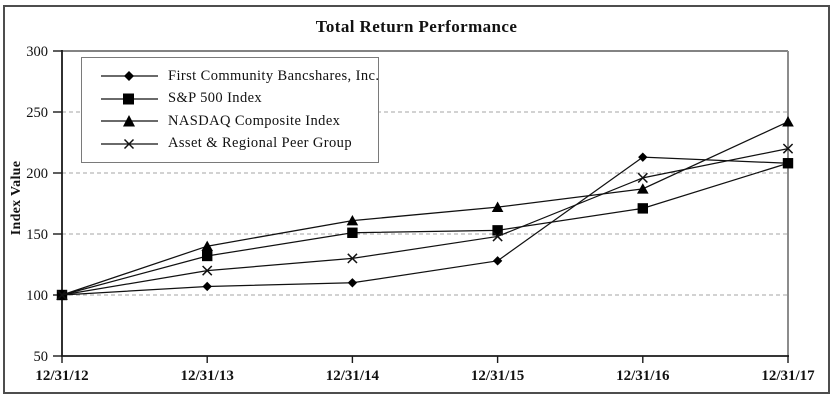 The image size is (833, 400). Describe the element at coordinates (497, 376) in the screenshot. I see `x-tick-label: 12/31/15` at that location.